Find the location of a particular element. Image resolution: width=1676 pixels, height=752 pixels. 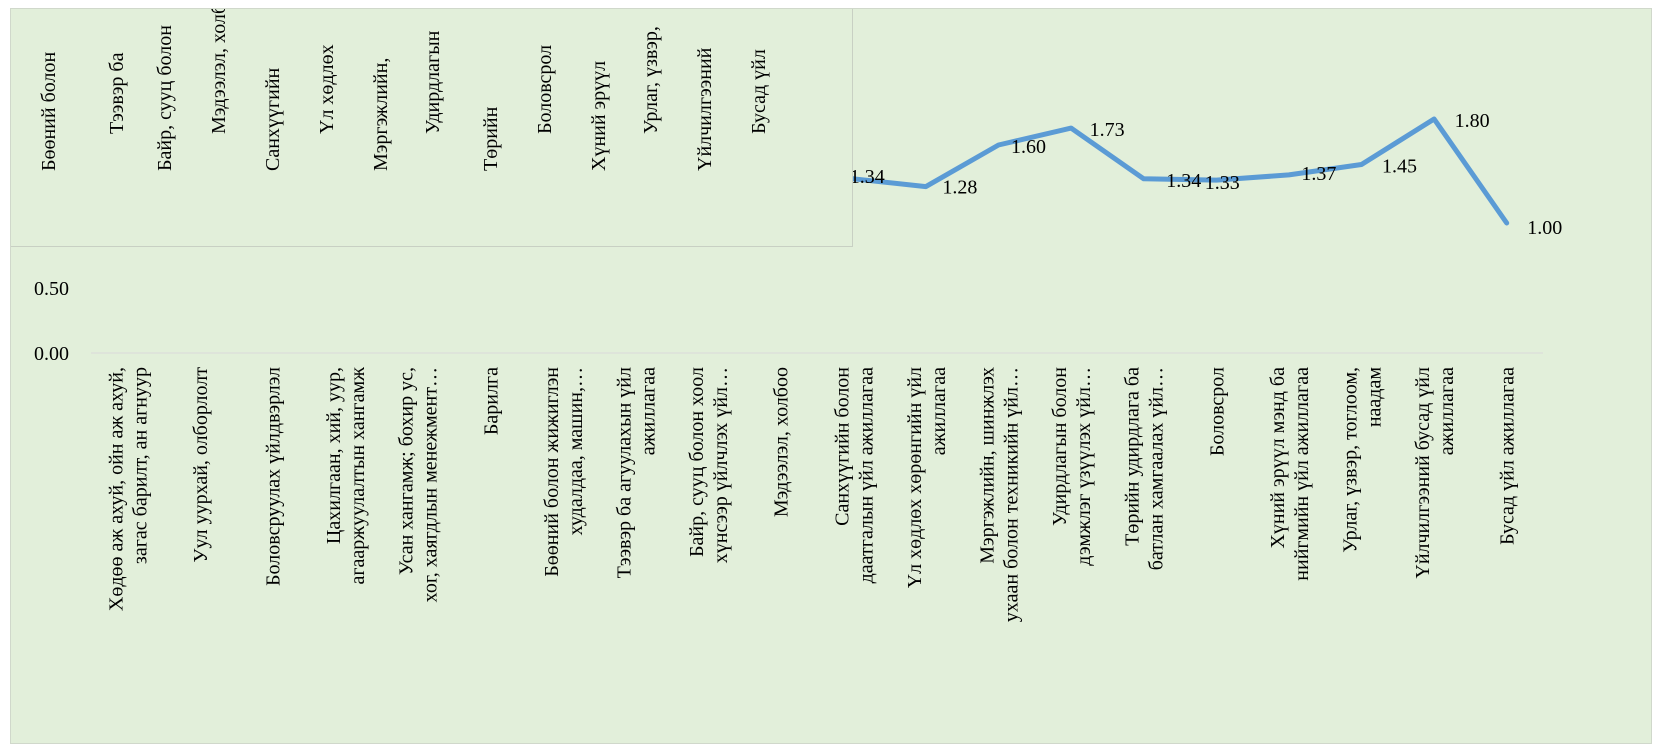

x-tick-label-line: Барилга is located at coordinates (491, 401).